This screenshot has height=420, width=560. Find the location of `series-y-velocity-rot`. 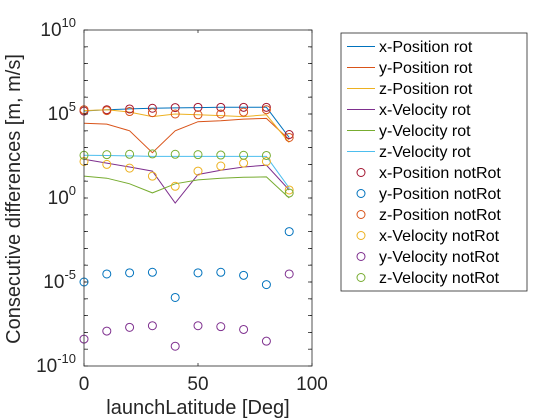

series-y-velocity-rot is located at coordinates (186, 187).